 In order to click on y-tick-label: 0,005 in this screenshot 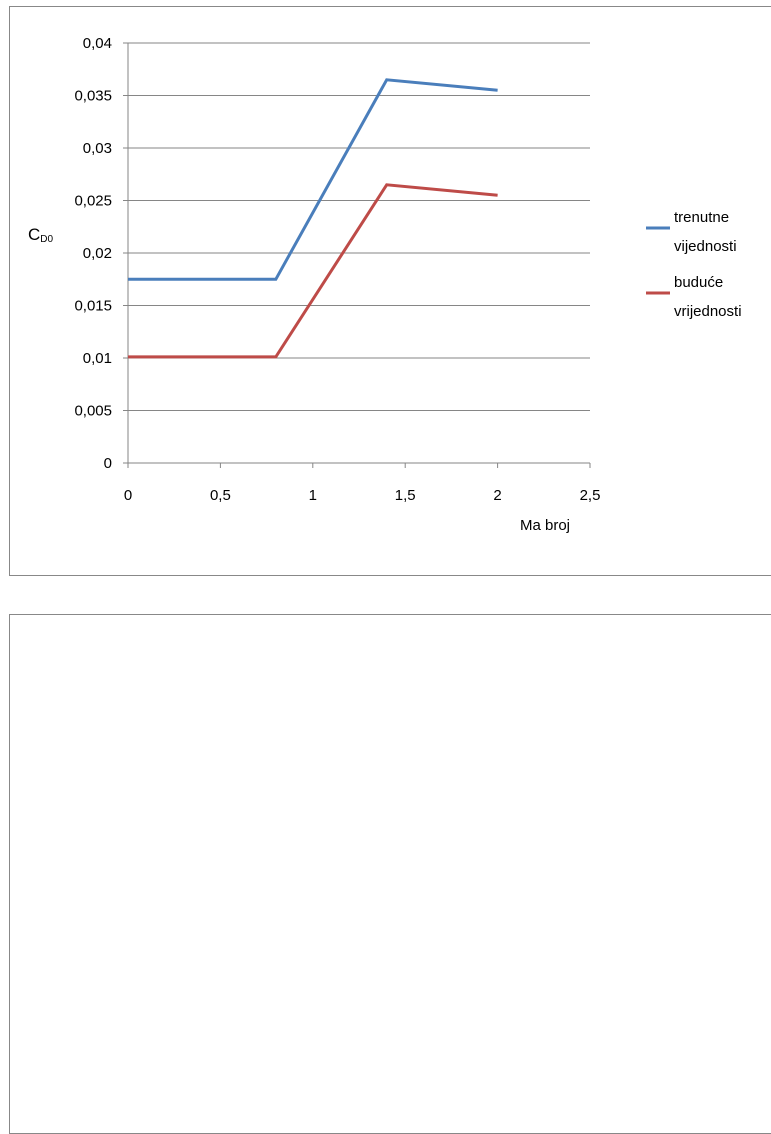, I will do `click(93, 411)`.